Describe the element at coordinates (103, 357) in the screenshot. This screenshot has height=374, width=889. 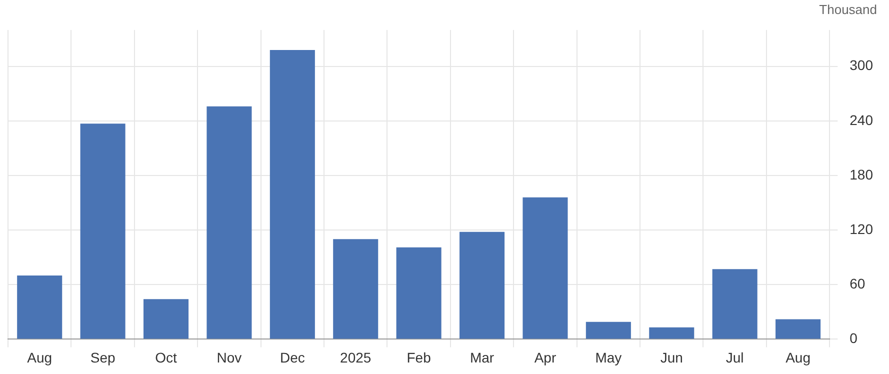
I see `x-tick-label: Sep` at that location.